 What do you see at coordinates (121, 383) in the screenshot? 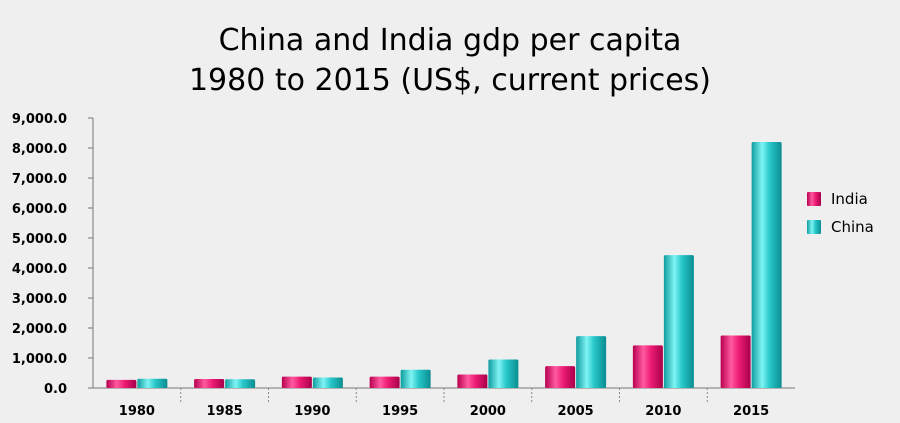
I see `bar-india-1980` at bounding box center [121, 383].